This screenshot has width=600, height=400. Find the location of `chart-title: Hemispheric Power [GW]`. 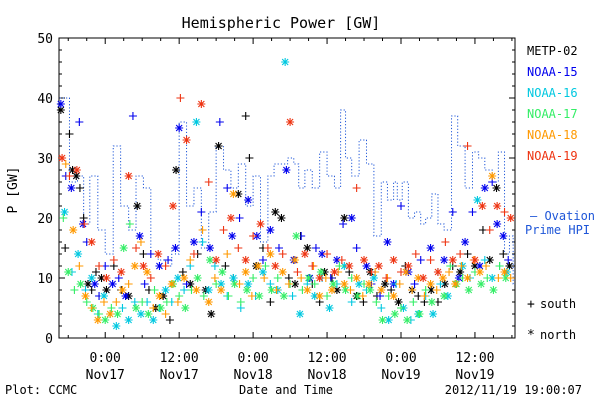

chart-title: Hemispheric Power [GW] is located at coordinates (281, 23).